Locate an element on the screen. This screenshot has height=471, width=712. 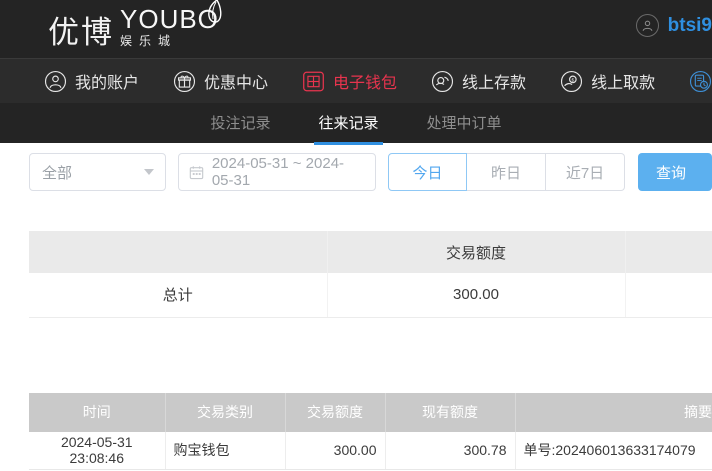
top-header-bar: 优博 YOUBO 娱乐城 btsi9 is located at coordinates (356, 29).